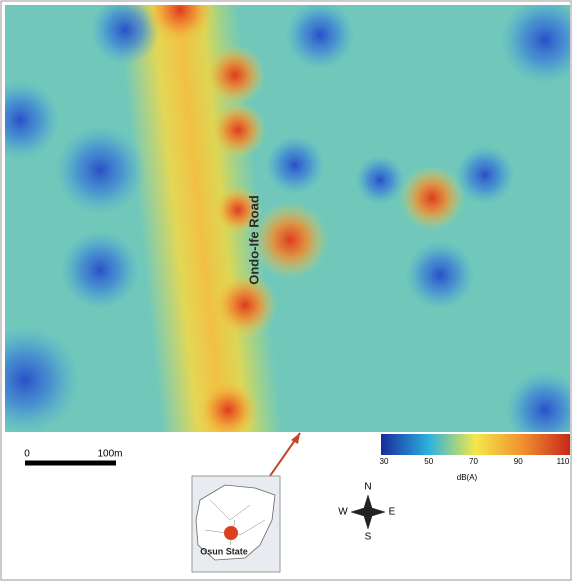  What do you see at coordinates (392, 512) in the screenshot?
I see `compass-east: E` at bounding box center [392, 512].